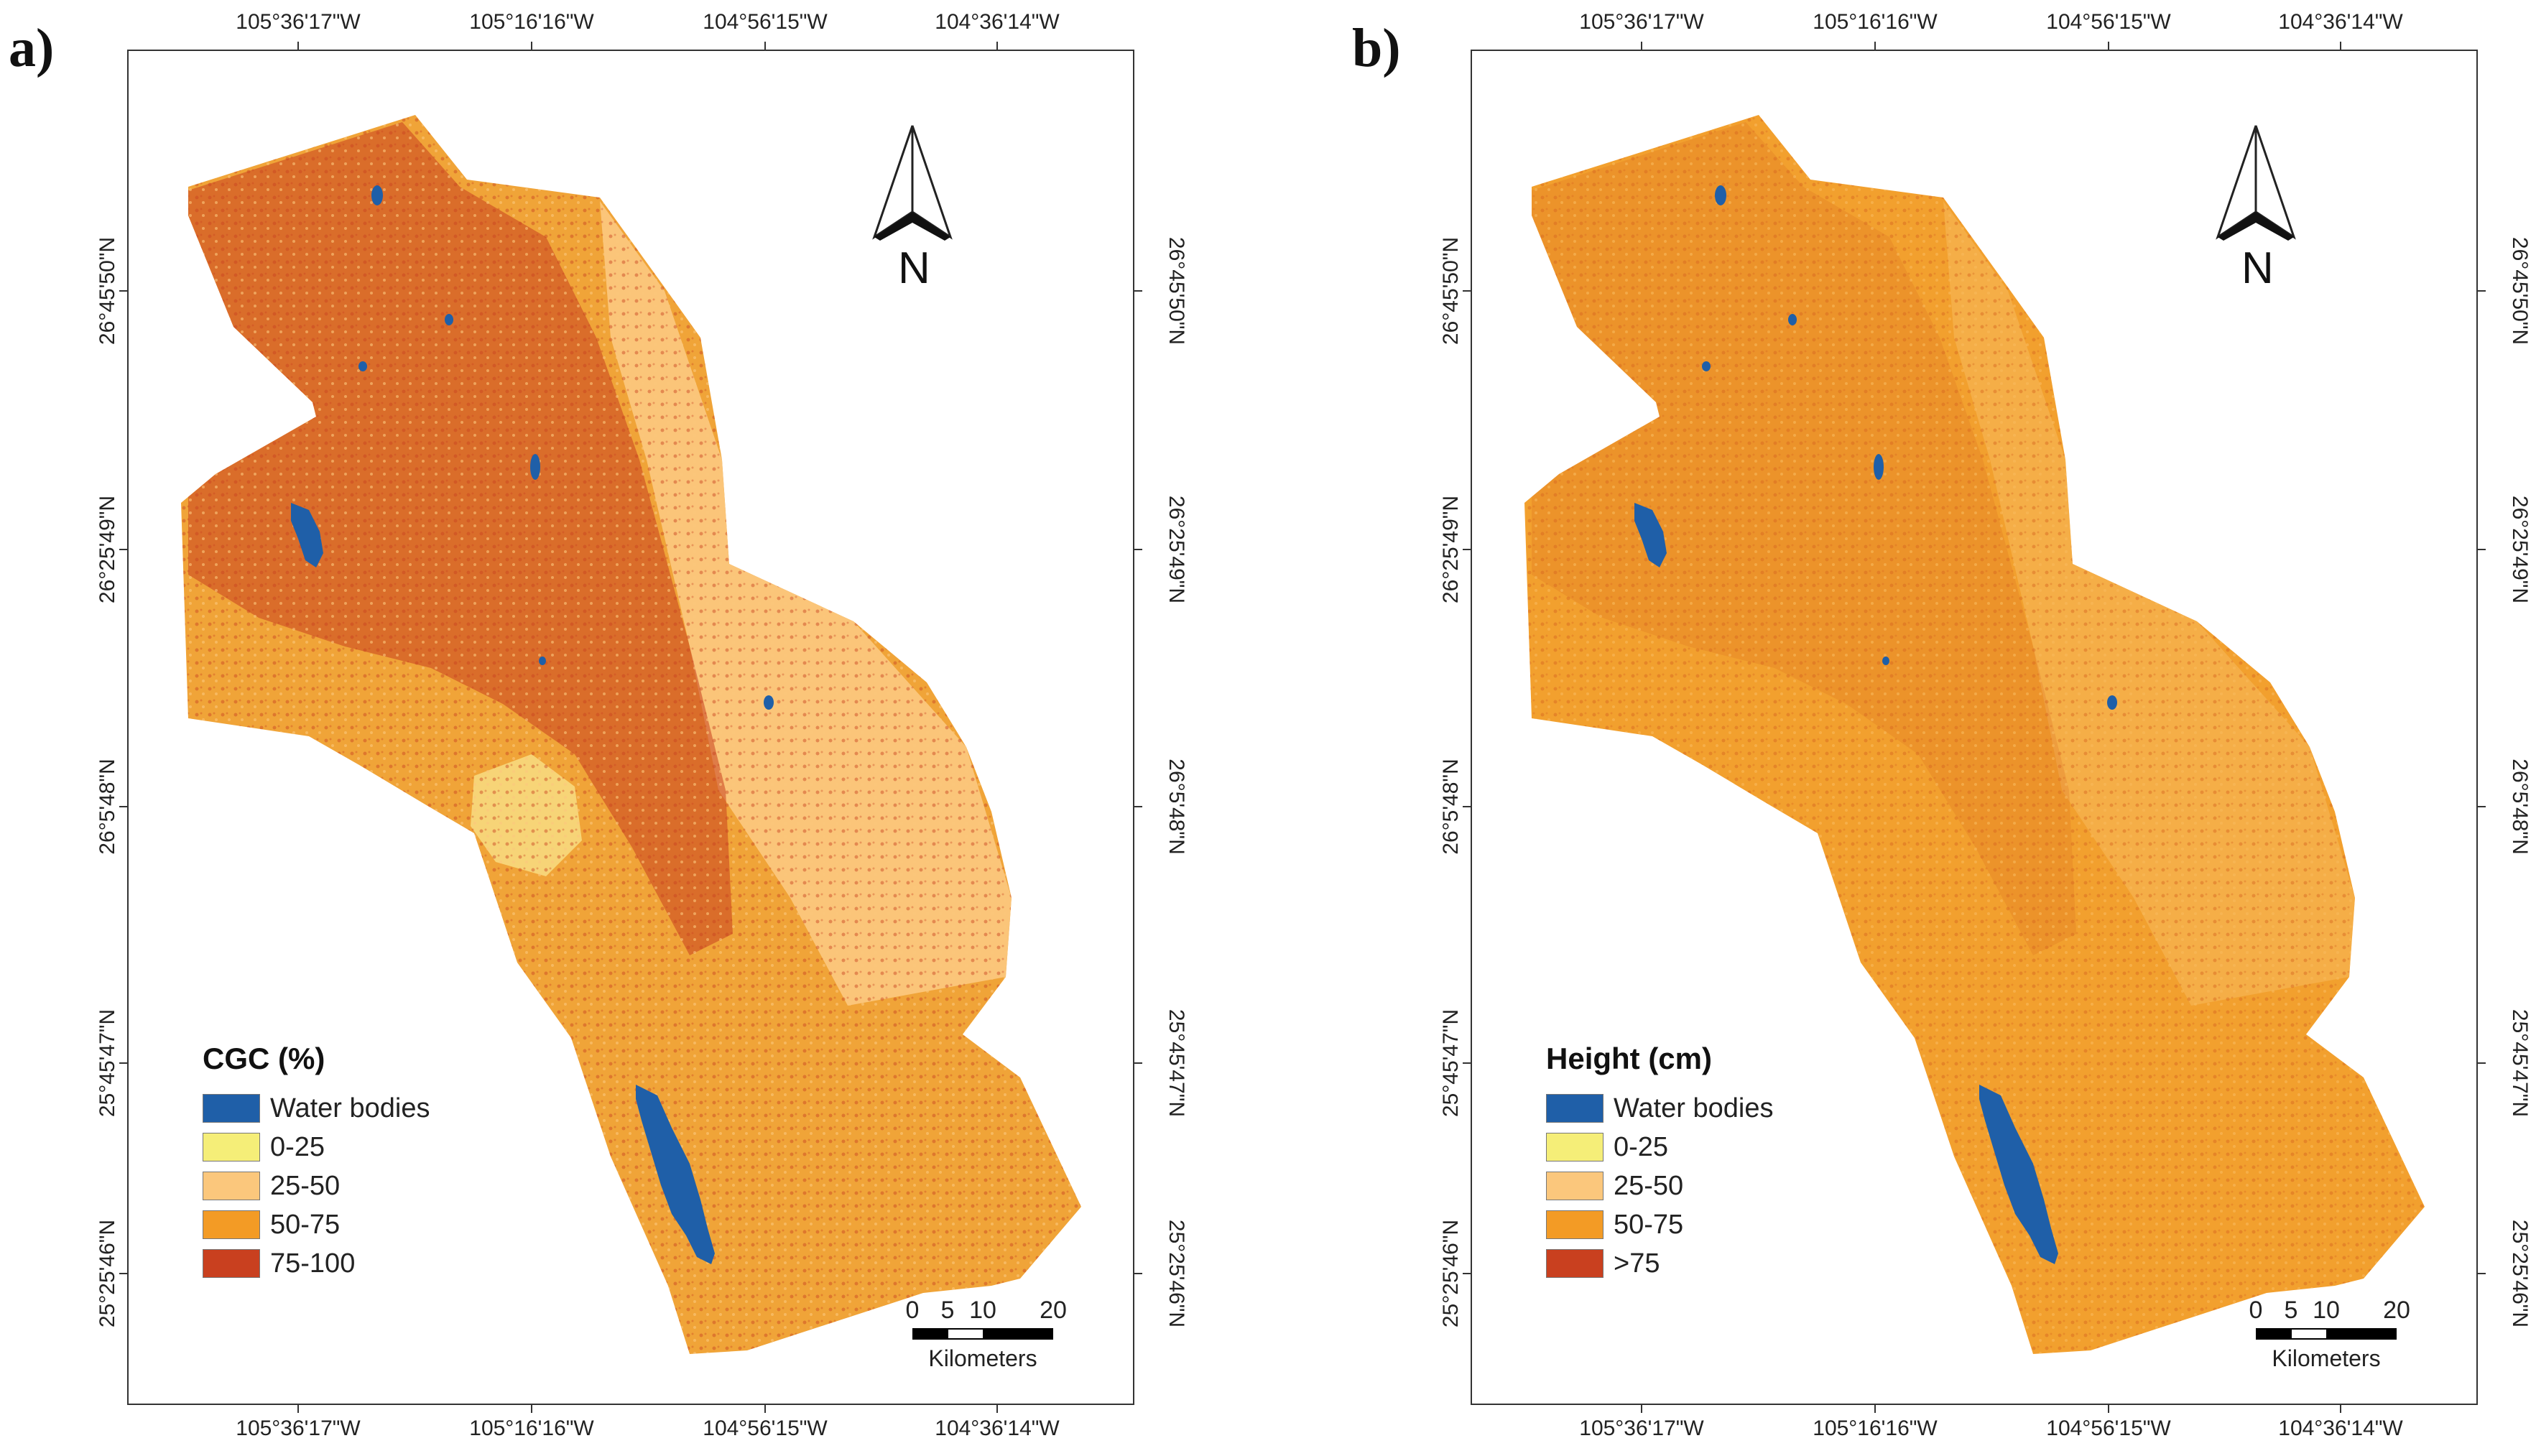  What do you see at coordinates (316, 1263) in the screenshot?
I see `legend-item-class-4: 75-100` at bounding box center [316, 1263].